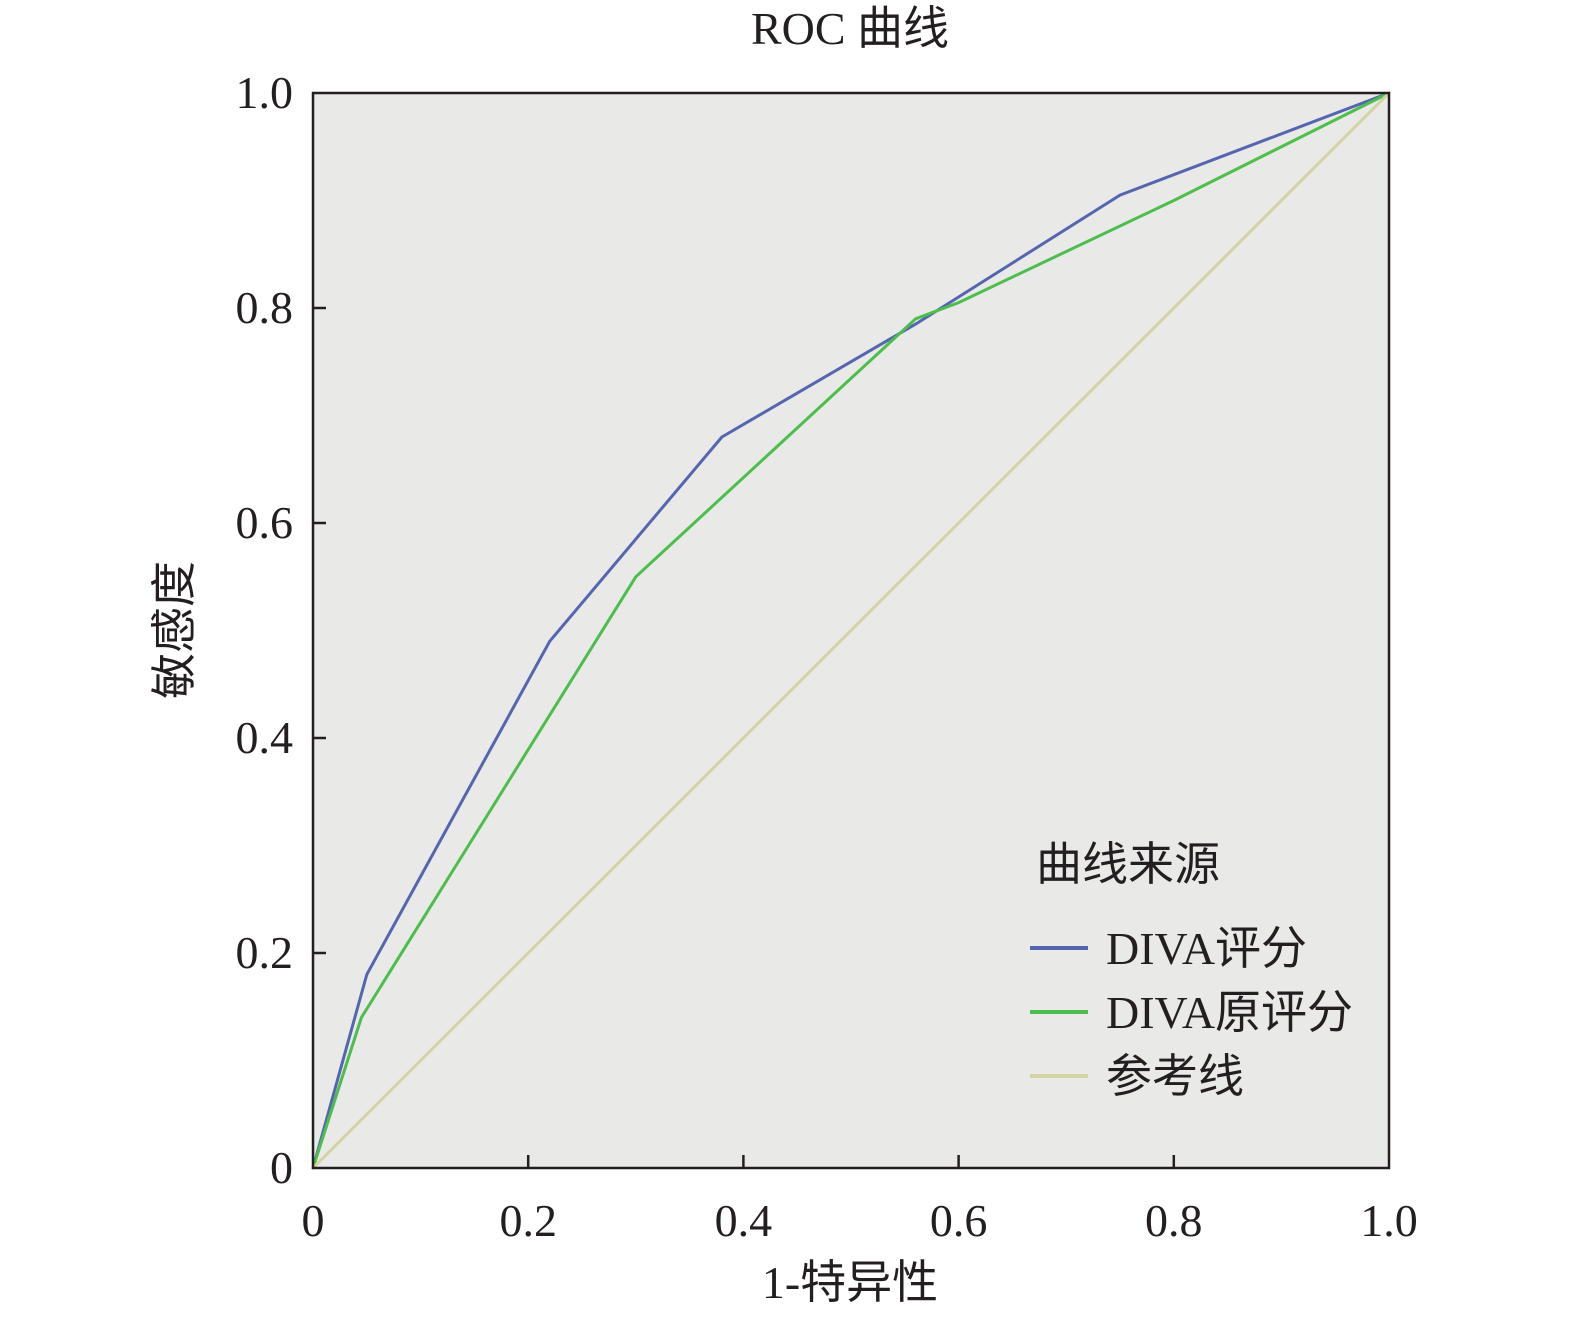 The width and height of the screenshot is (1575, 1321). Describe the element at coordinates (1175, 1076) in the screenshot. I see `legend-label-reference: 参考线` at that location.